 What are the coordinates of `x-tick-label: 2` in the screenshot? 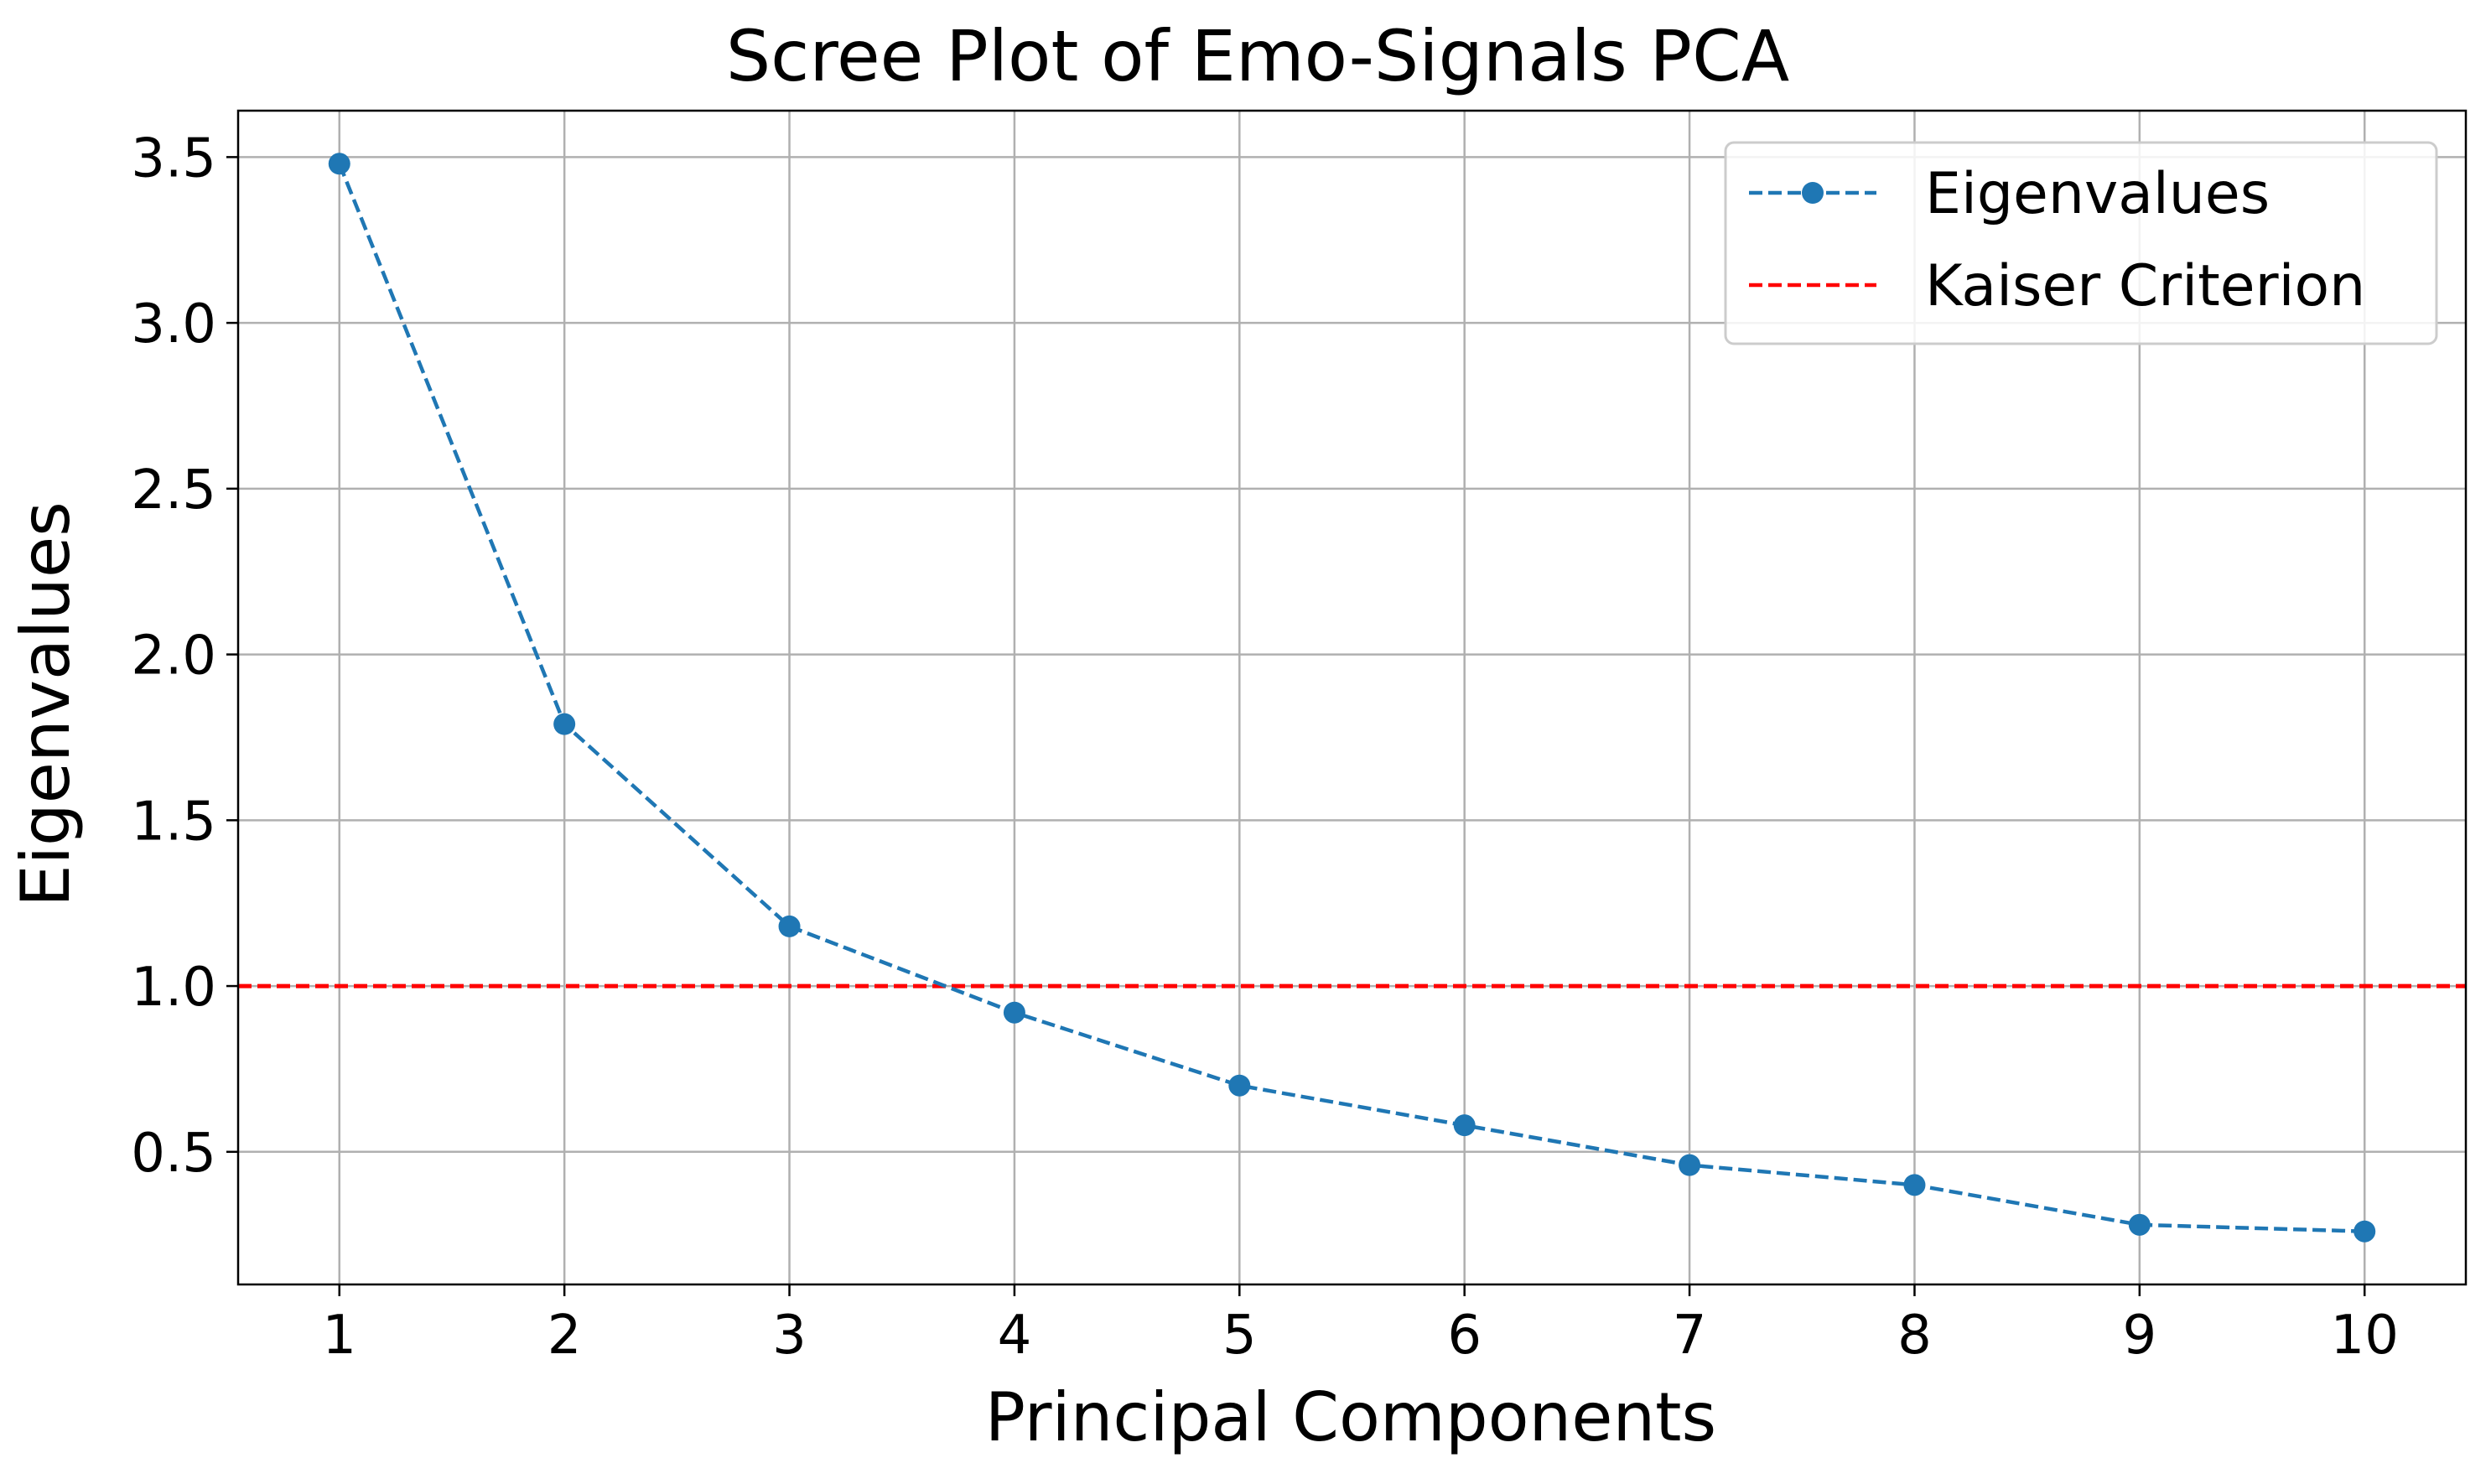 It's located at (565, 1336).